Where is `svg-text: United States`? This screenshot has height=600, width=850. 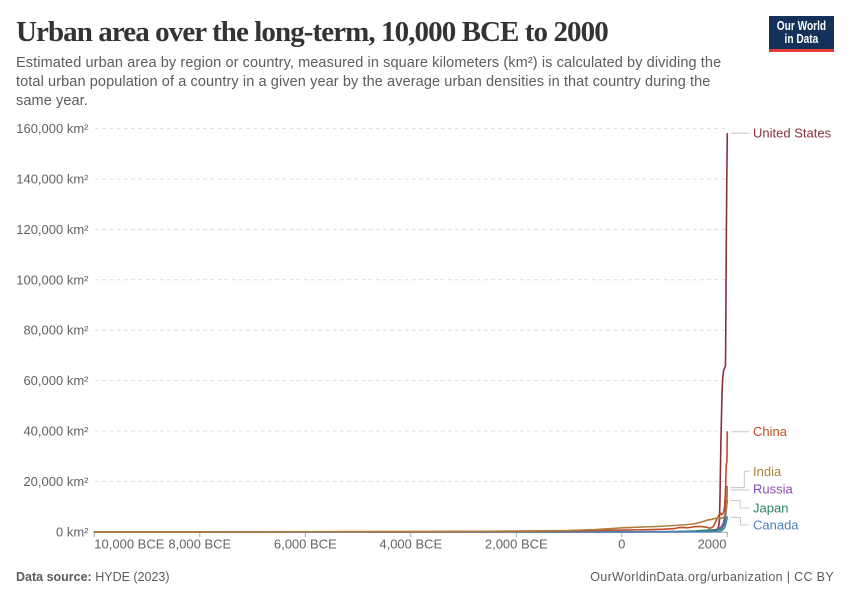 svg-text: United States is located at coordinates (792, 133).